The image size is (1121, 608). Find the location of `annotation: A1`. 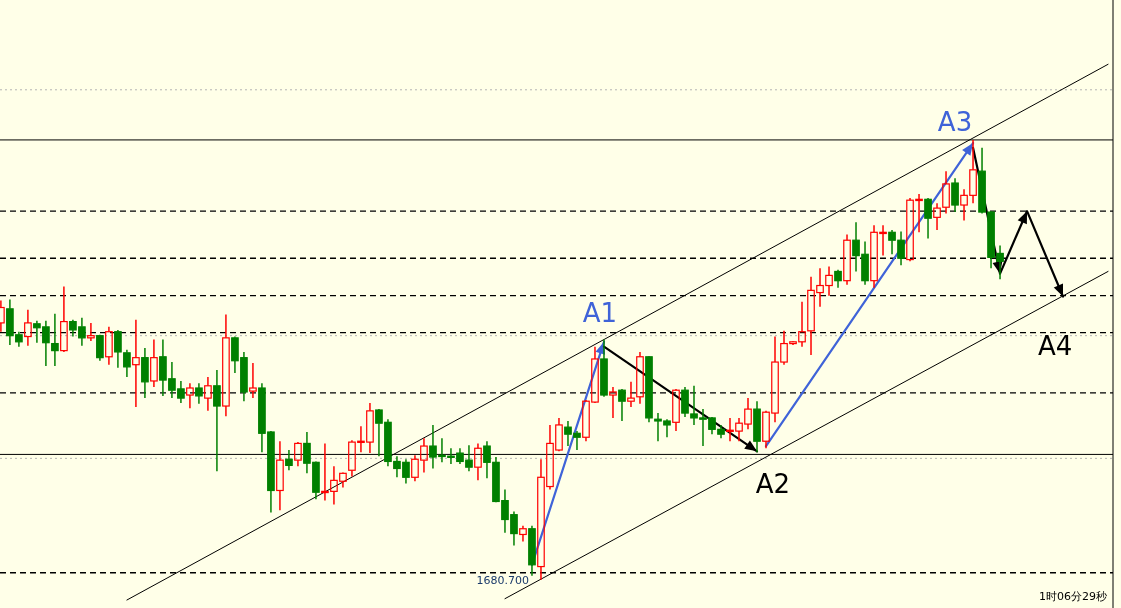

annotation: A1 is located at coordinates (600, 312).